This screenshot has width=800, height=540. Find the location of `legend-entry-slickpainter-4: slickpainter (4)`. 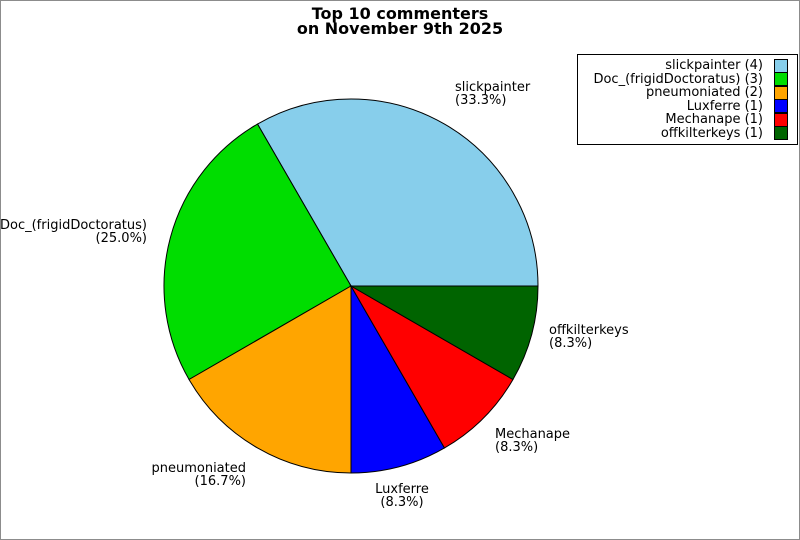

legend-entry-slickpainter-4: slickpainter (4) is located at coordinates (685, 65).